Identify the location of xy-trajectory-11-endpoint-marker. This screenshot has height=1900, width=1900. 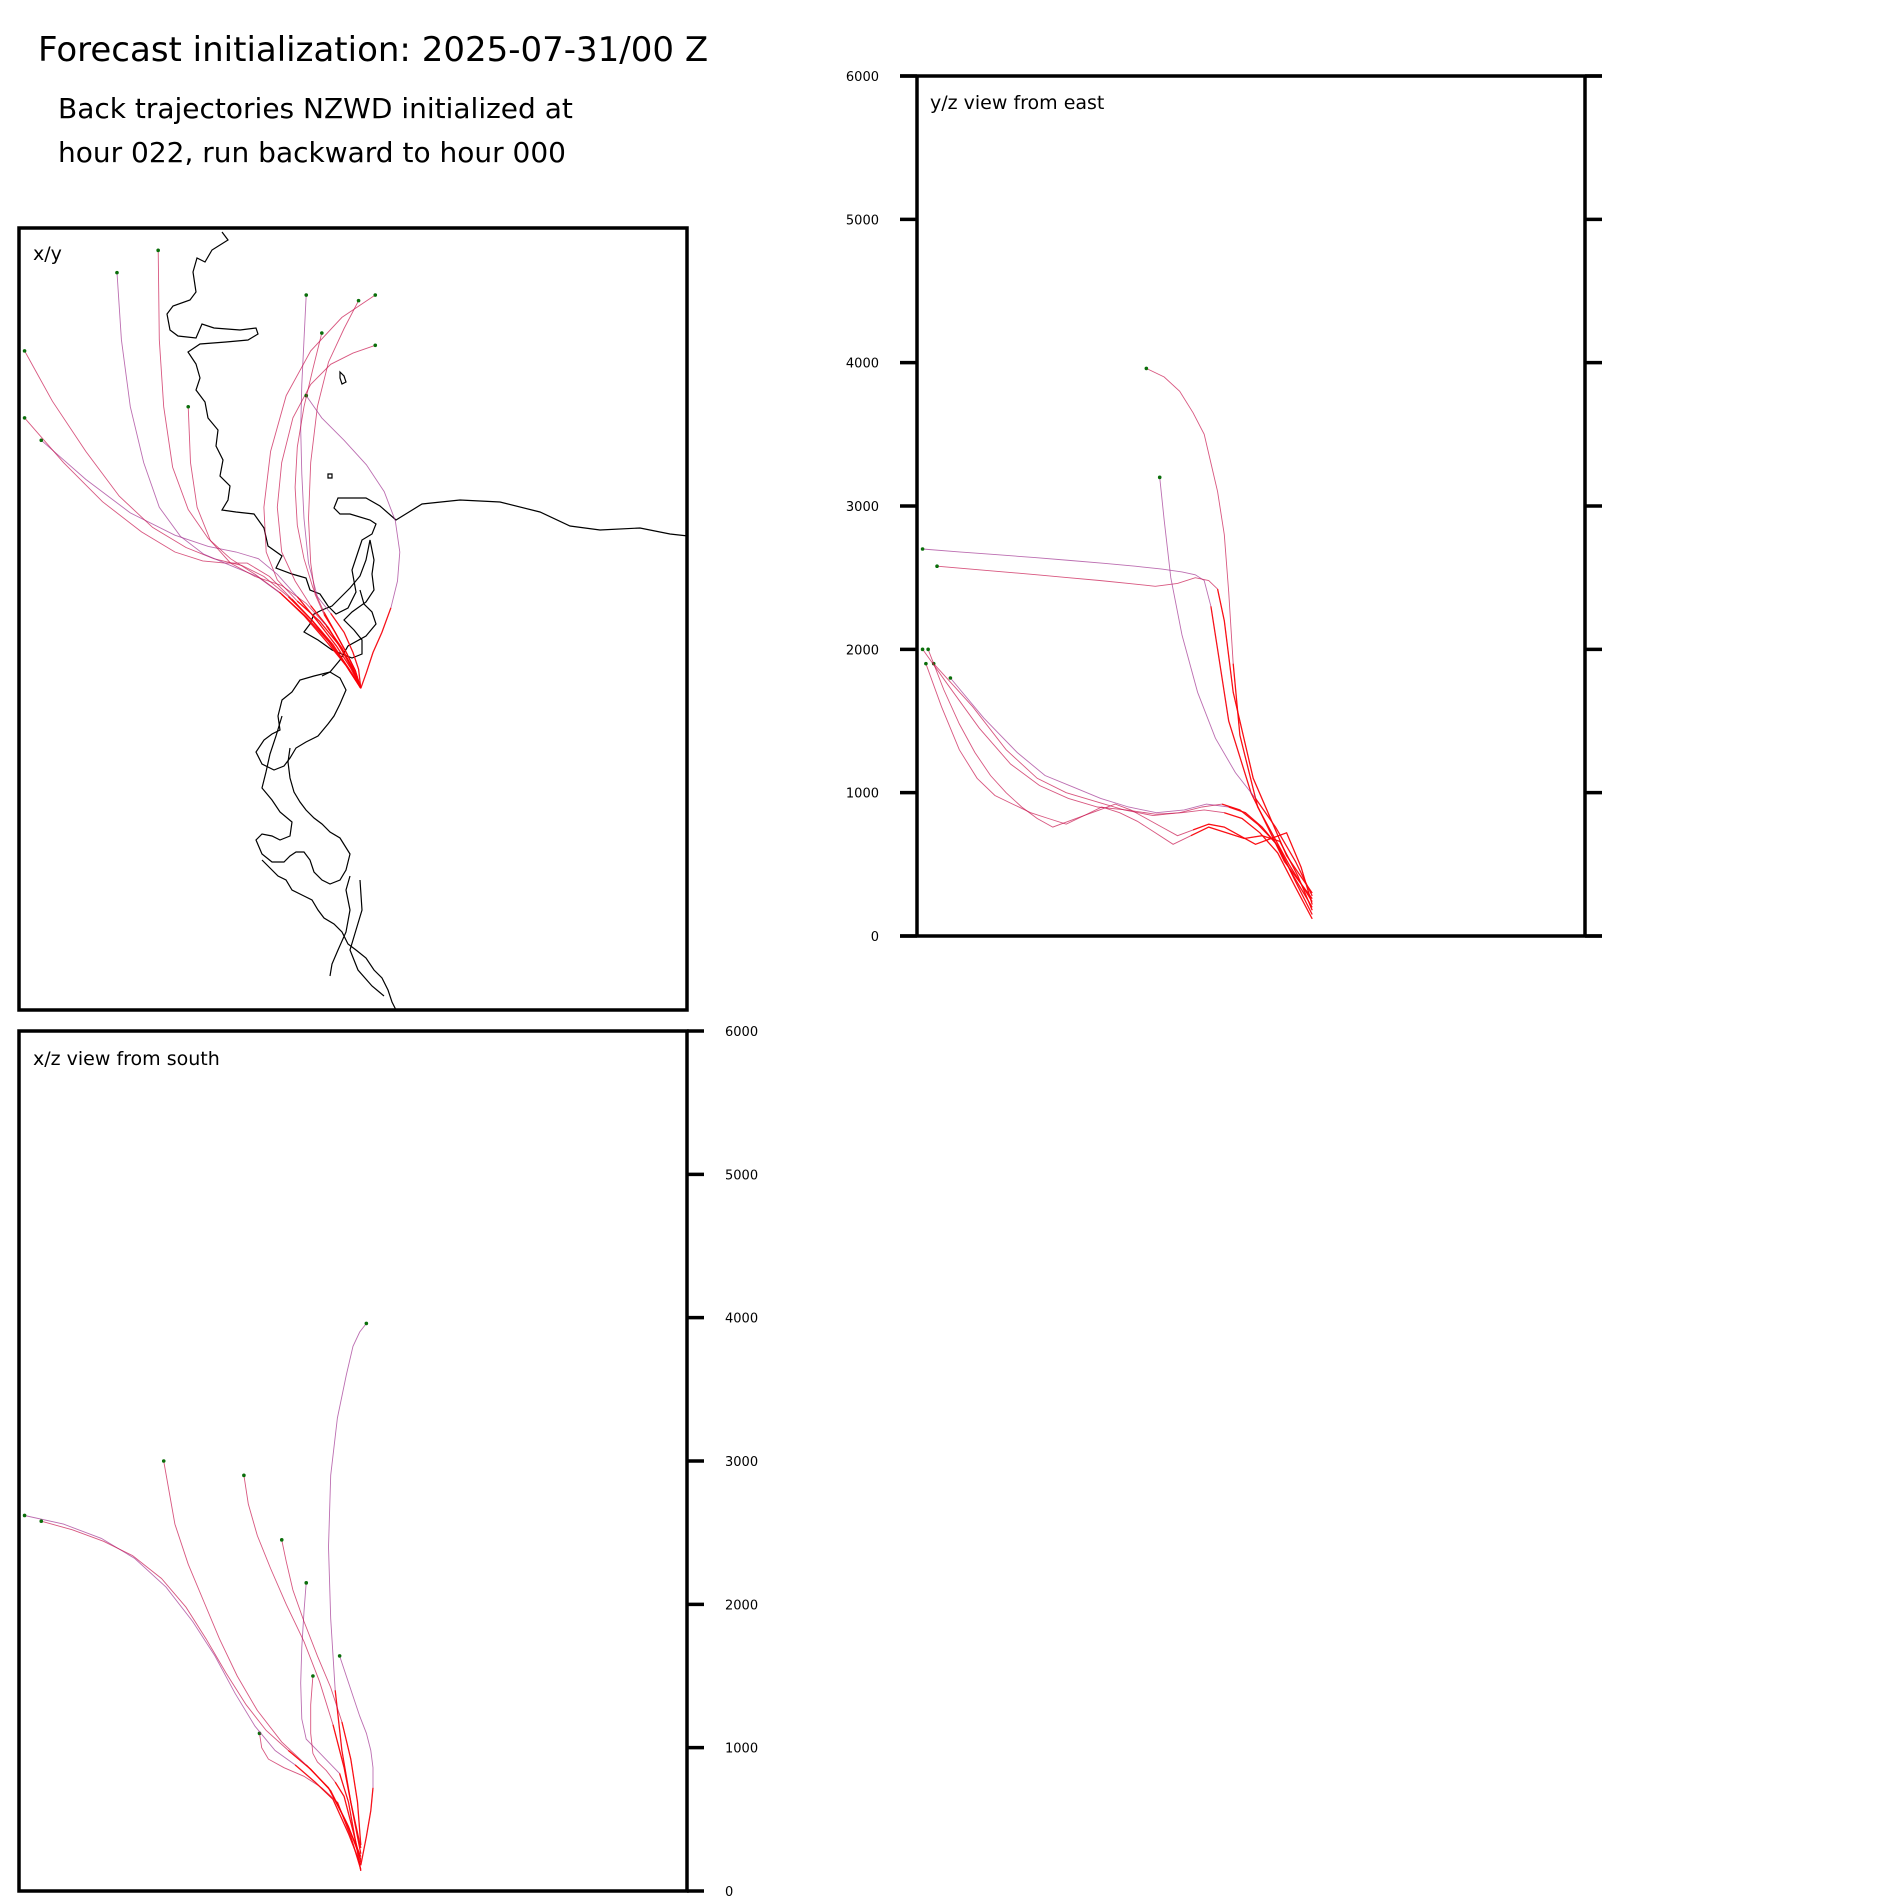
(322, 333).